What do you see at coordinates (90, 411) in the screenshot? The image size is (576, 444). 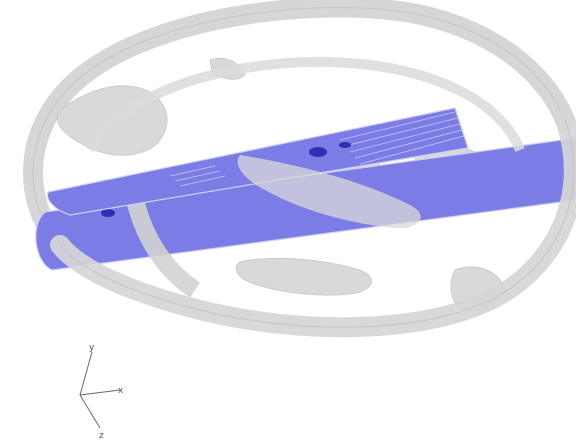 I see `axis-z-line` at bounding box center [90, 411].